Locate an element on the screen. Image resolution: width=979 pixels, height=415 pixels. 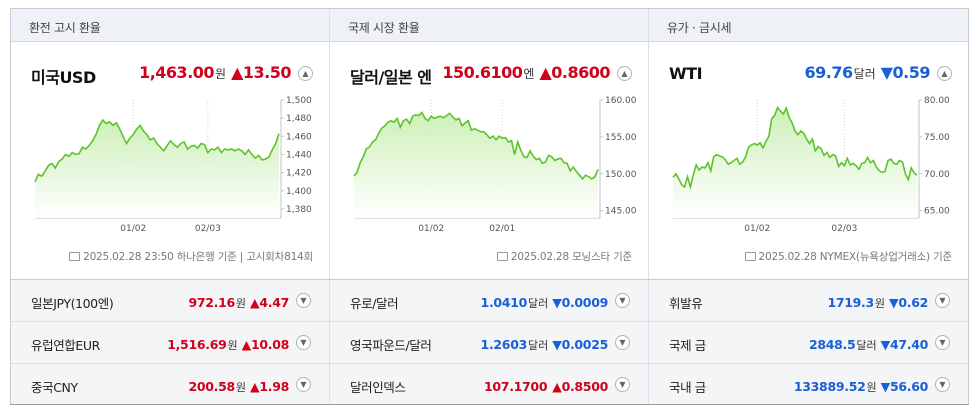
rate-item: 국내 금 133889.52원 ▼56.60 ▼ is located at coordinates (808, 384).